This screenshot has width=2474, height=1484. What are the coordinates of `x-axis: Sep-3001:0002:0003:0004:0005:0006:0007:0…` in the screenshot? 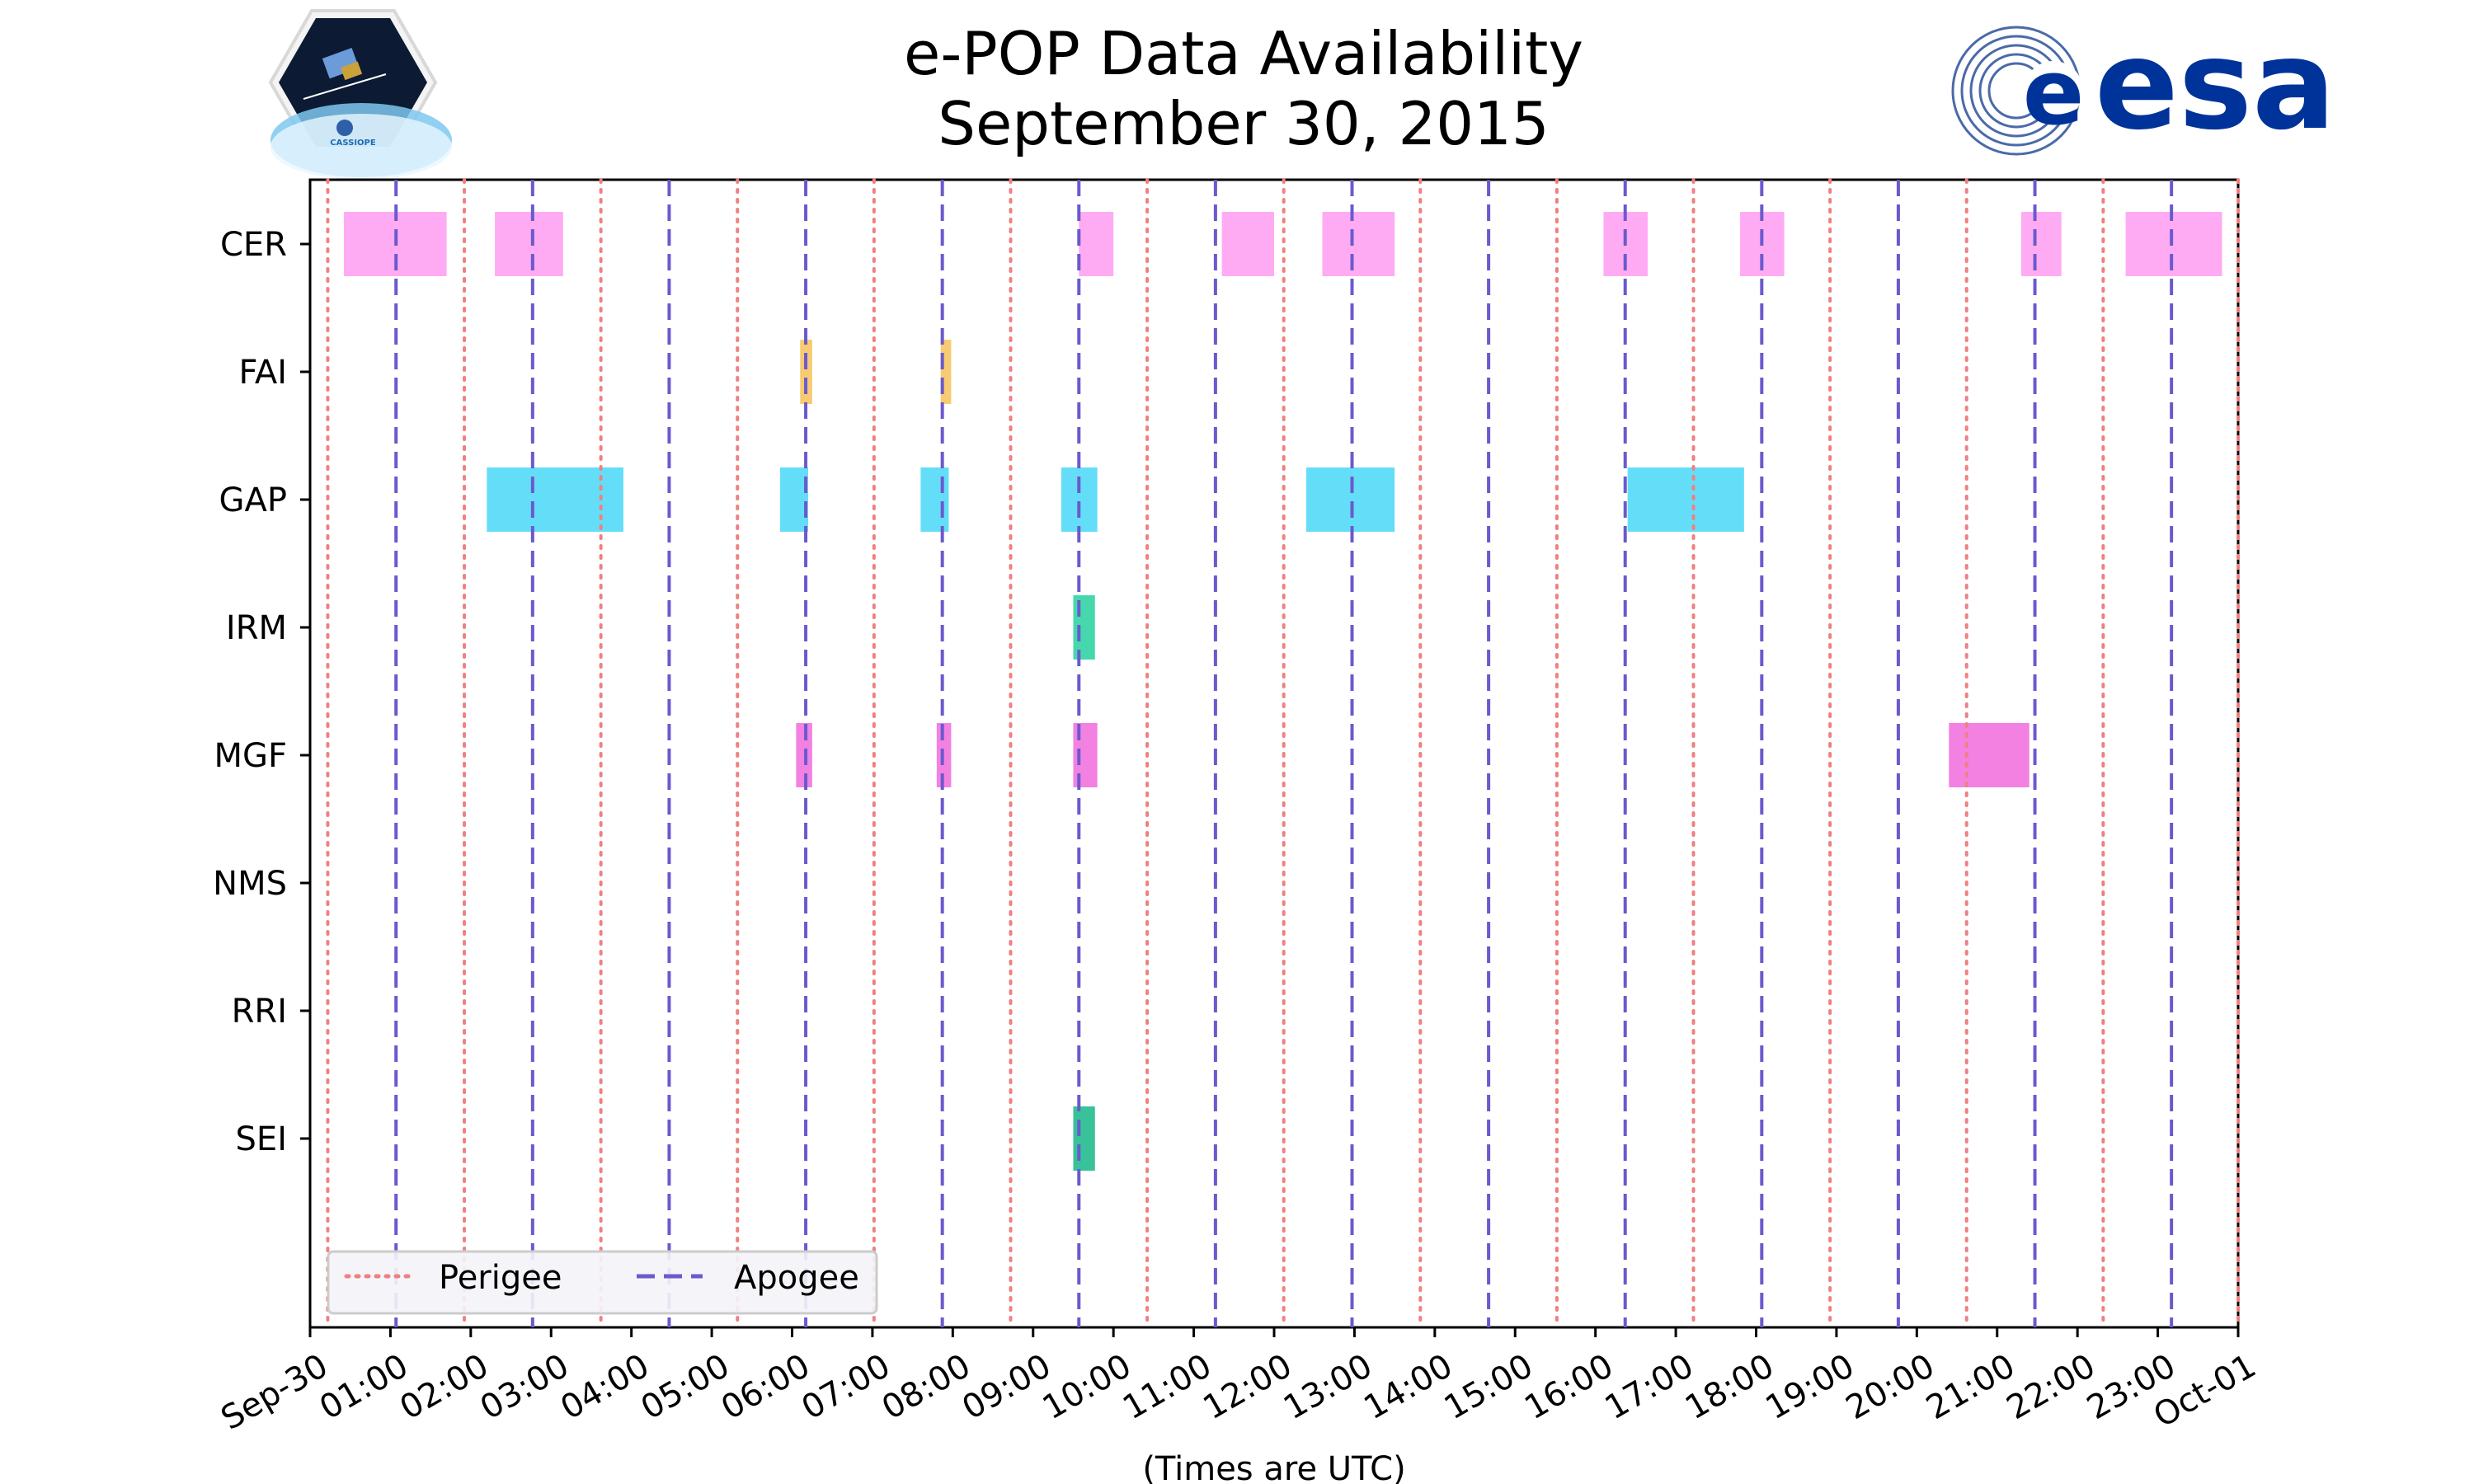 It's located at (1238, 1382).